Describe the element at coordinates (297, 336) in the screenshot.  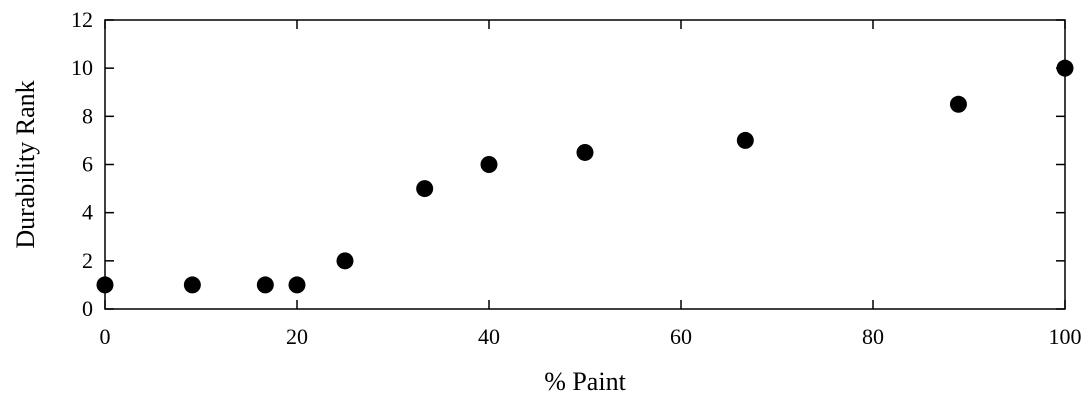
I see `x-tick-label: 20` at that location.